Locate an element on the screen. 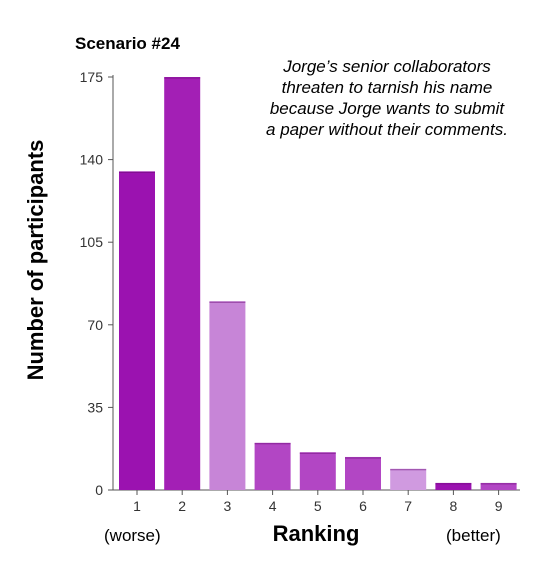  x-tick-label: 2 is located at coordinates (182, 506).